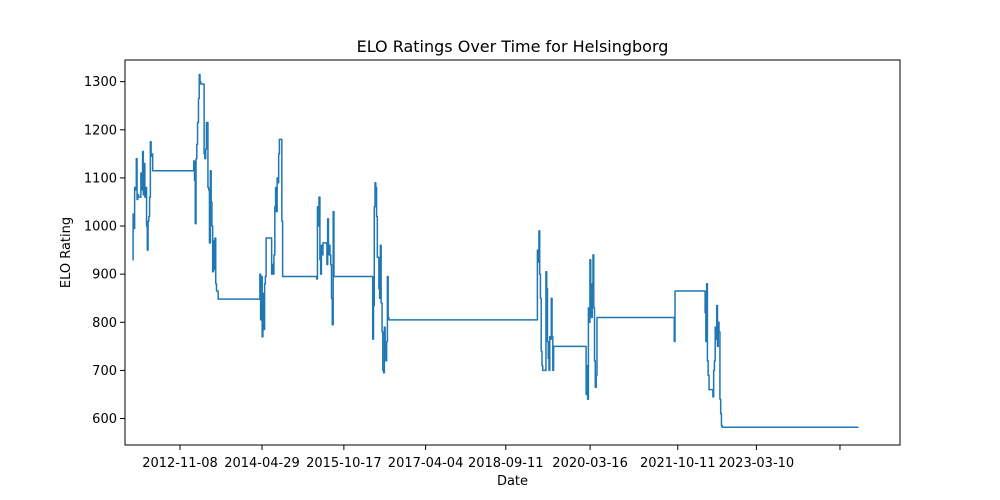  Describe the element at coordinates (104, 251) in the screenshot. I see `y-axis: 600 700 800 900 1000 1100 1200 1300` at that location.